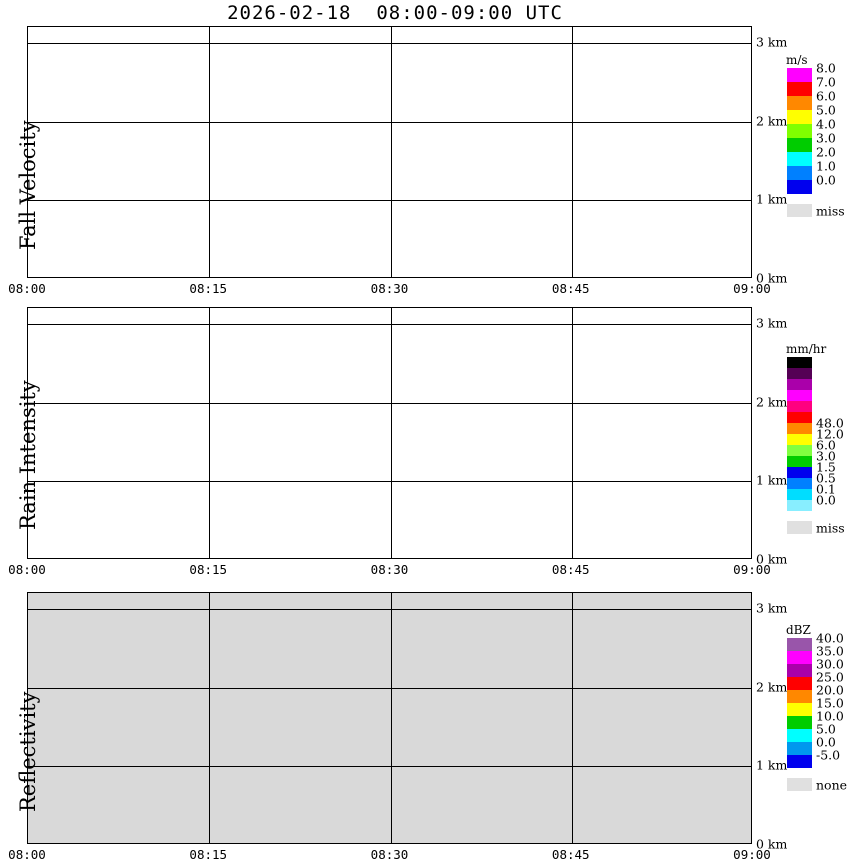 Image resolution: width=850 pixels, height=868 pixels. Describe the element at coordinates (826, 467) in the screenshot. I see `colorbar-tick-rain-intensity-4: 1.5` at that location.